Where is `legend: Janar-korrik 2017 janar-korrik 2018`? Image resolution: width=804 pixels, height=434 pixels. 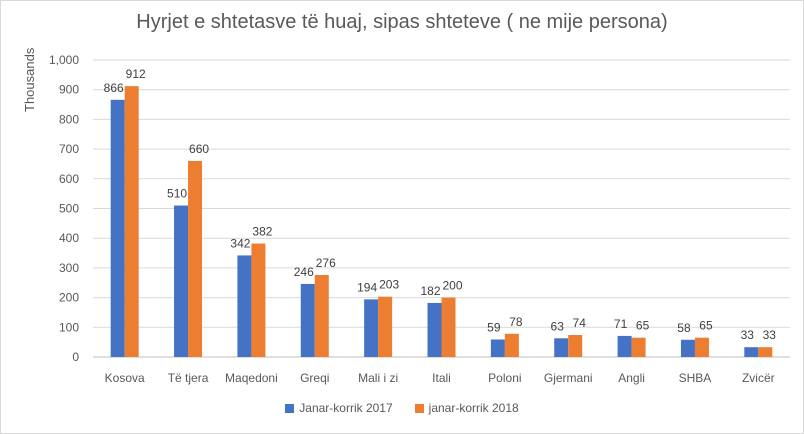
legend: Janar-korrik 2017 janar-korrik 2018 is located at coordinates (402, 408).